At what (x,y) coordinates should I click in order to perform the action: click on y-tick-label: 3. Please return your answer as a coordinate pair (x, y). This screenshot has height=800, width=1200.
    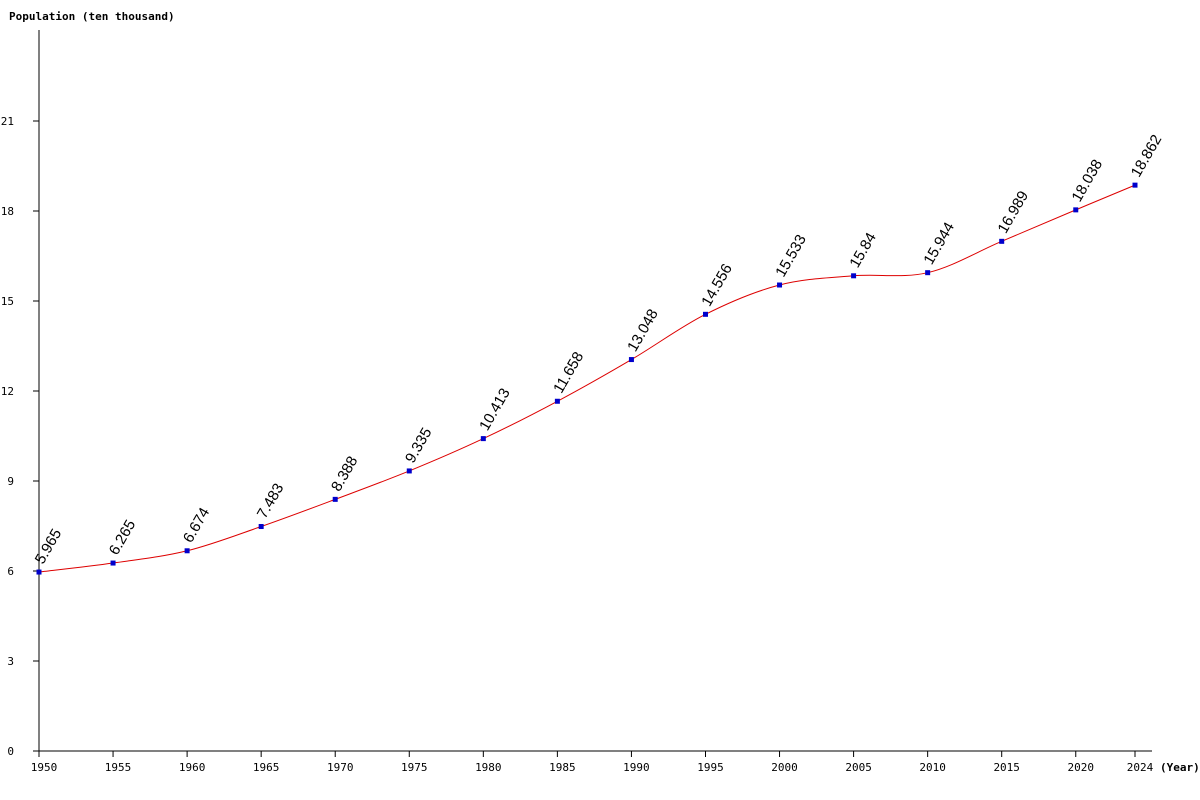
    Looking at the image, I should click on (10, 661).